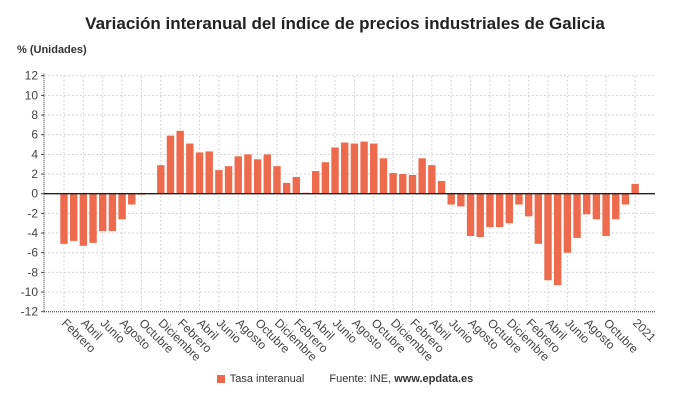 The height and width of the screenshot is (406, 690). I want to click on y-tick-label: -6, so click(32, 253).